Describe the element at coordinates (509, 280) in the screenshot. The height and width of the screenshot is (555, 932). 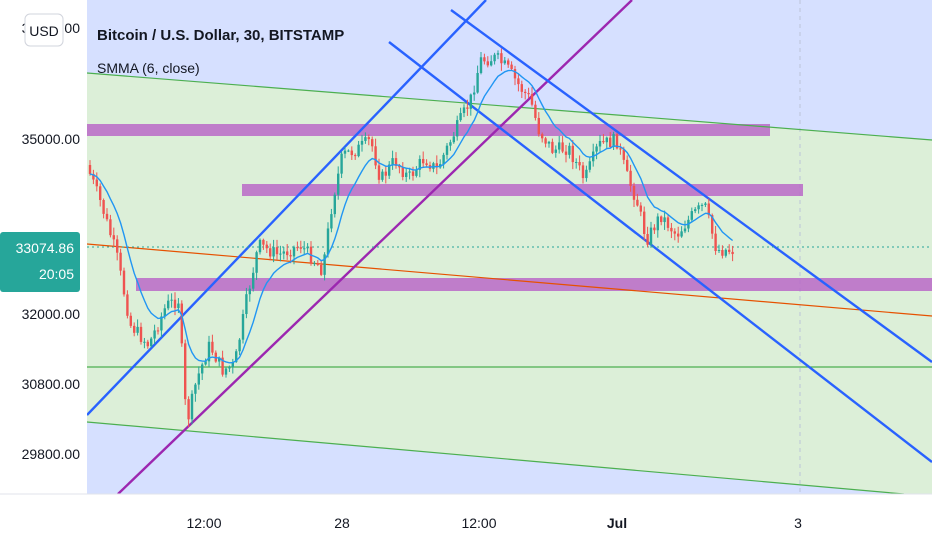
I see `descending-trend-line` at that location.